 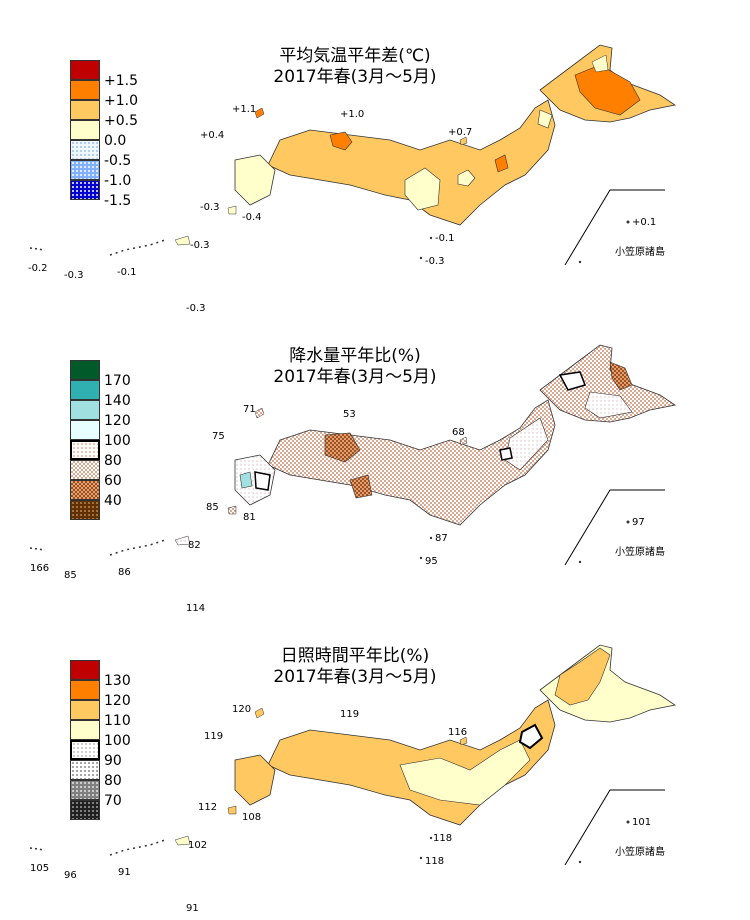 What do you see at coordinates (194, 545) in the screenshot?
I see `station-value: 82` at bounding box center [194, 545].